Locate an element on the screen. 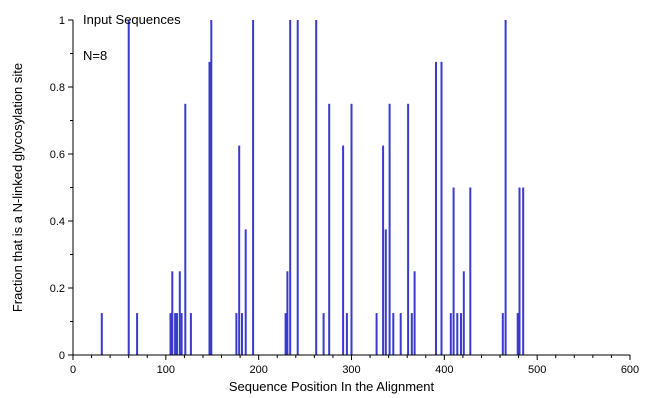  y-tick-label: 0.4 is located at coordinates (57, 222).